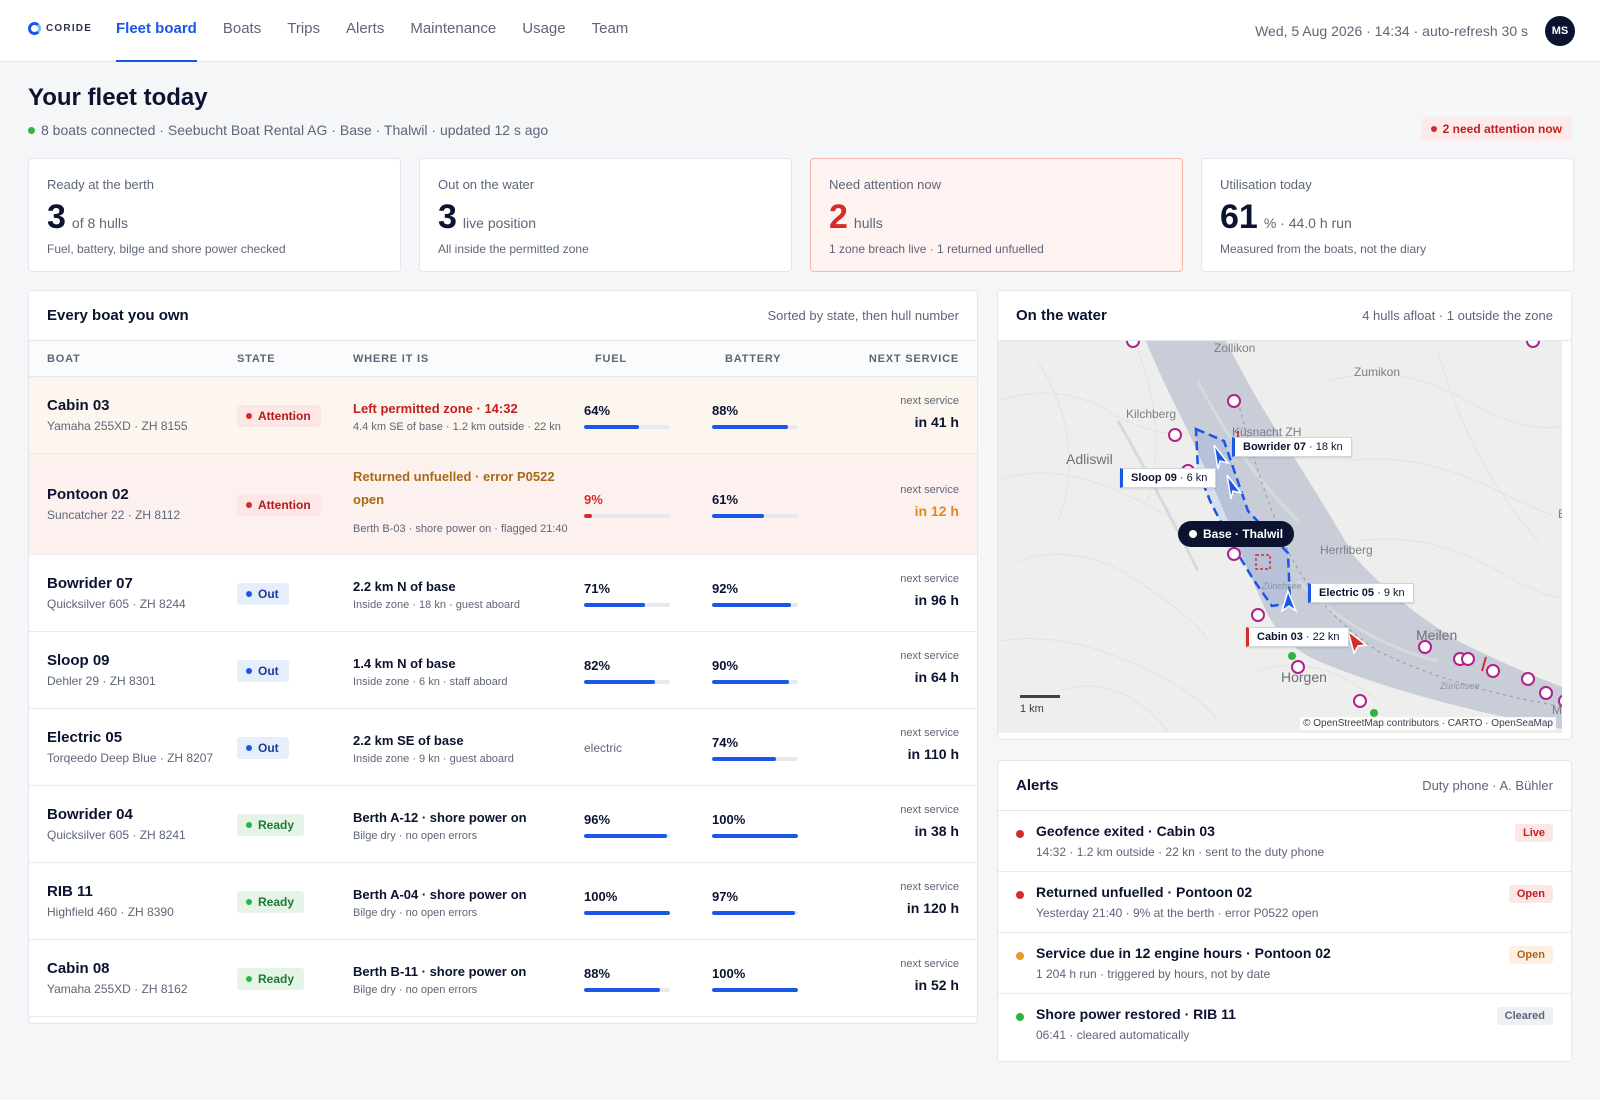  Describe the element at coordinates (1502, 129) in the screenshot. I see `attention-badge-label: 2 need attention now` at that location.